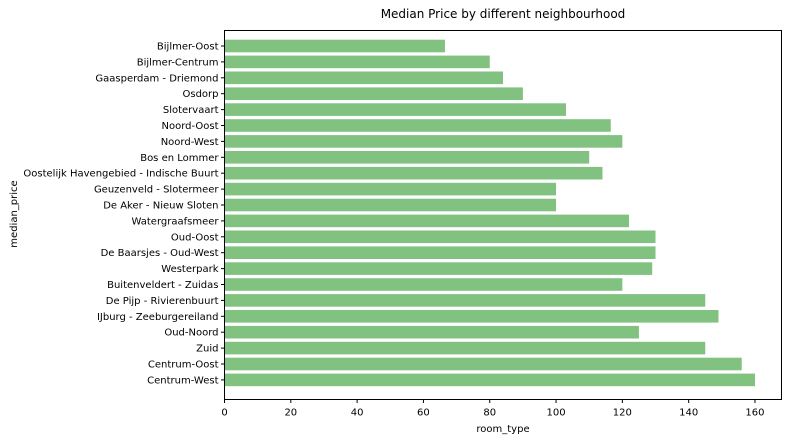 This screenshot has height=446, width=792. I want to click on x-tick-label: 100, so click(556, 413).